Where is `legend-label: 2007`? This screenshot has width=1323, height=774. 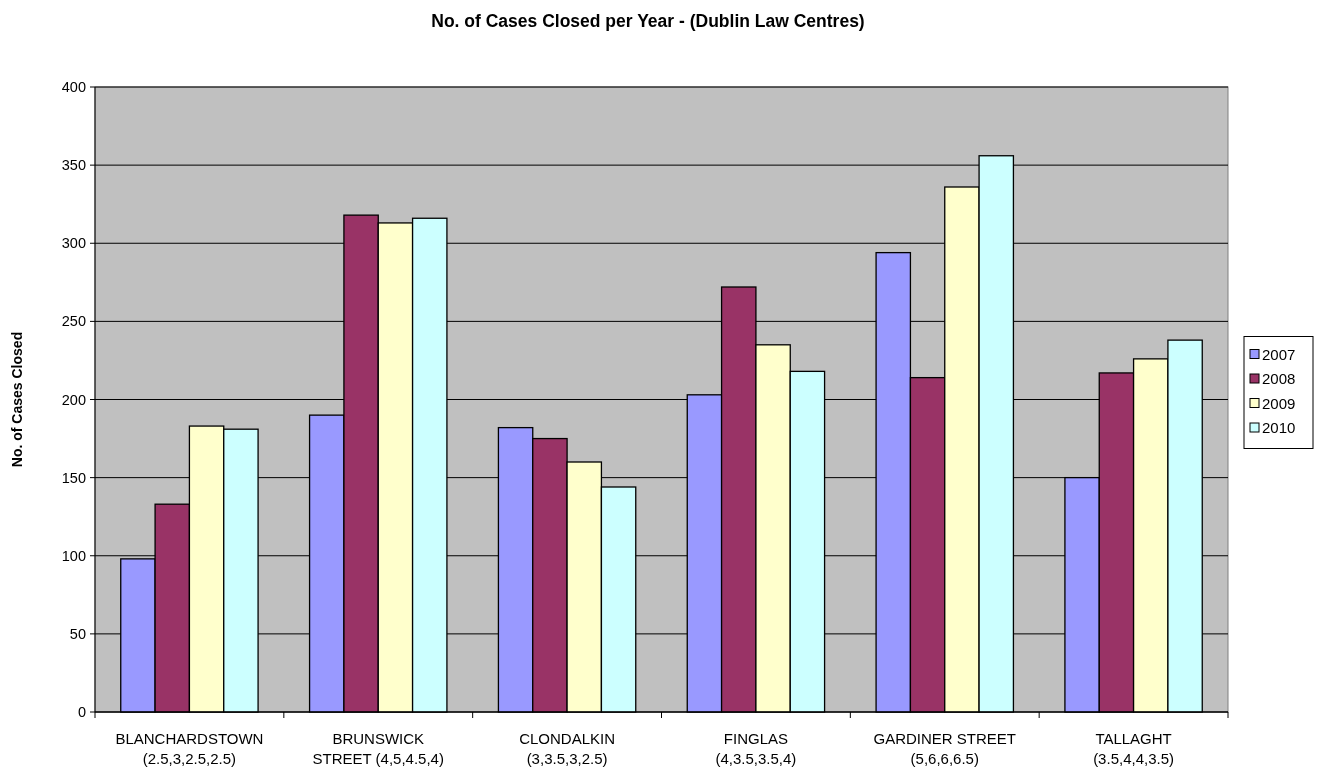
legend-label: 2007 is located at coordinates (1279, 354).